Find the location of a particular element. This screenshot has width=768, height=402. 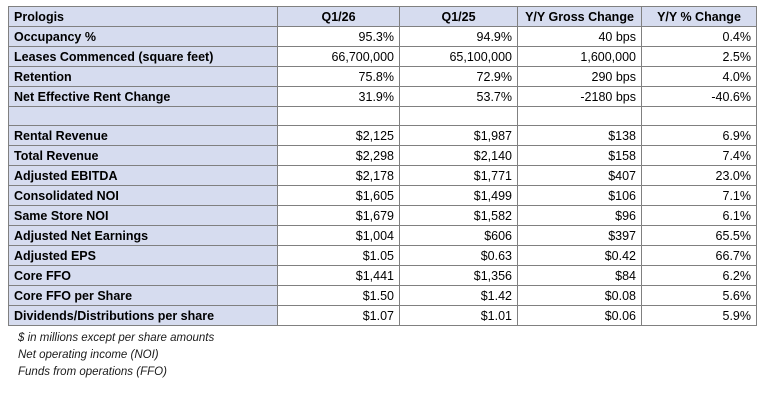

cell-gross-change: $0.08 is located at coordinates (579, 295).